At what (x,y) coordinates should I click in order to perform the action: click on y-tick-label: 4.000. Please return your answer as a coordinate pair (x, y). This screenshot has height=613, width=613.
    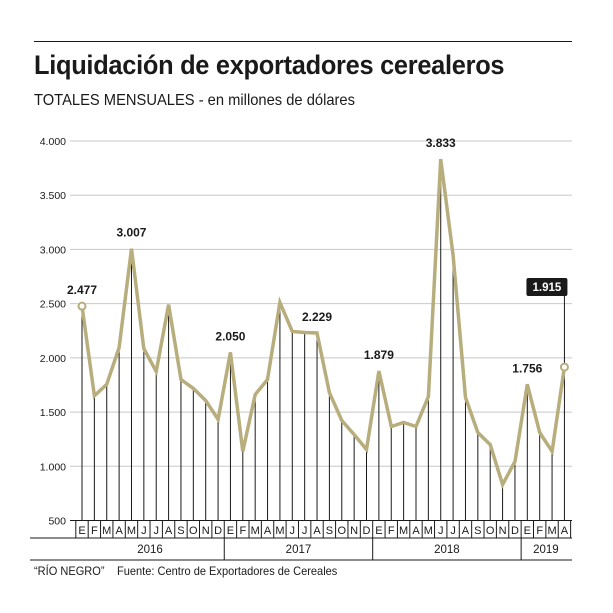
    Looking at the image, I should click on (53, 142).